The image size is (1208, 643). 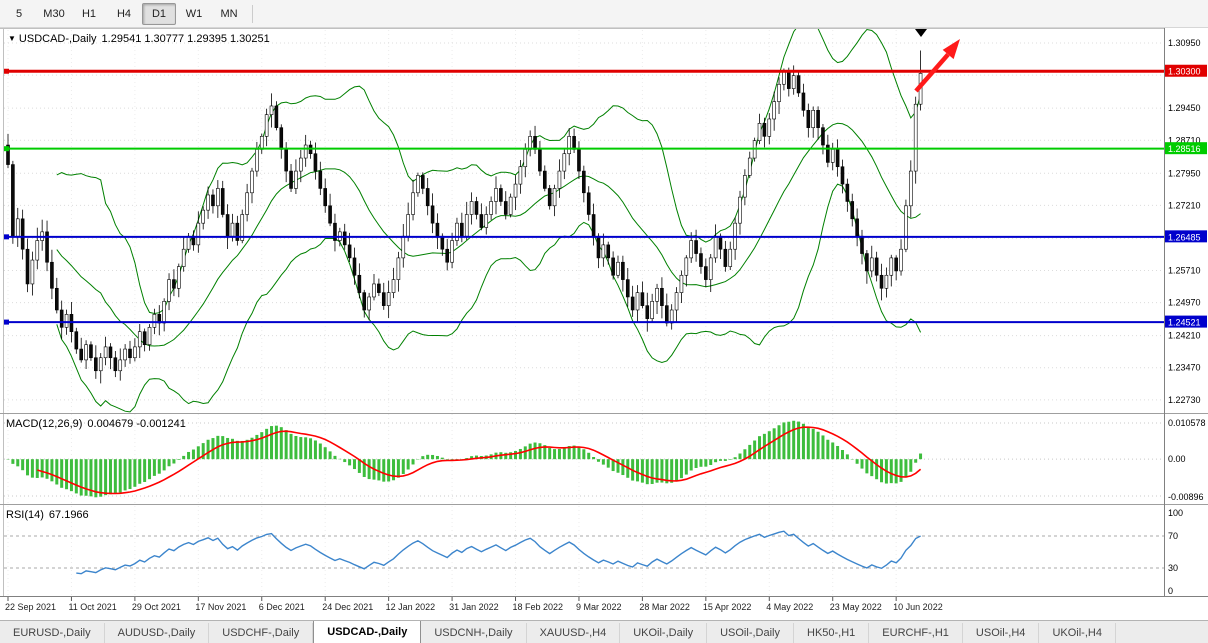 What do you see at coordinates (1184, 140) in the screenshot?
I see `price-axis-label: 1.28710` at bounding box center [1184, 140].